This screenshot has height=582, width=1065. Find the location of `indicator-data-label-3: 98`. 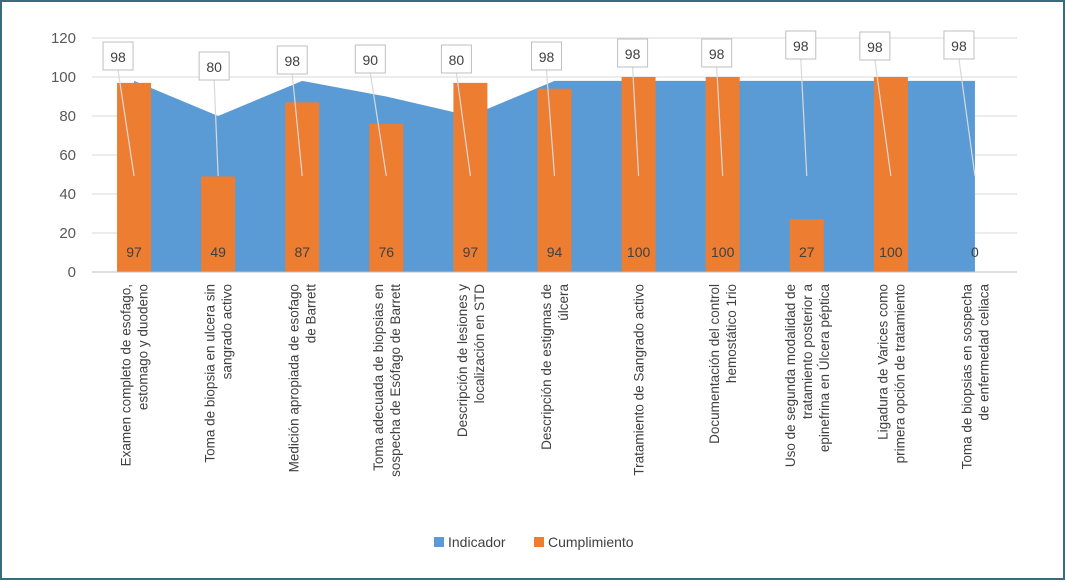

indicator-data-label-3: 98 is located at coordinates (292, 61).